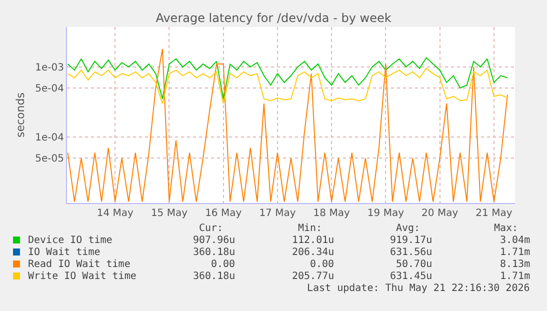  I want to click on x-tick-label: 19 May, so click(385, 213).